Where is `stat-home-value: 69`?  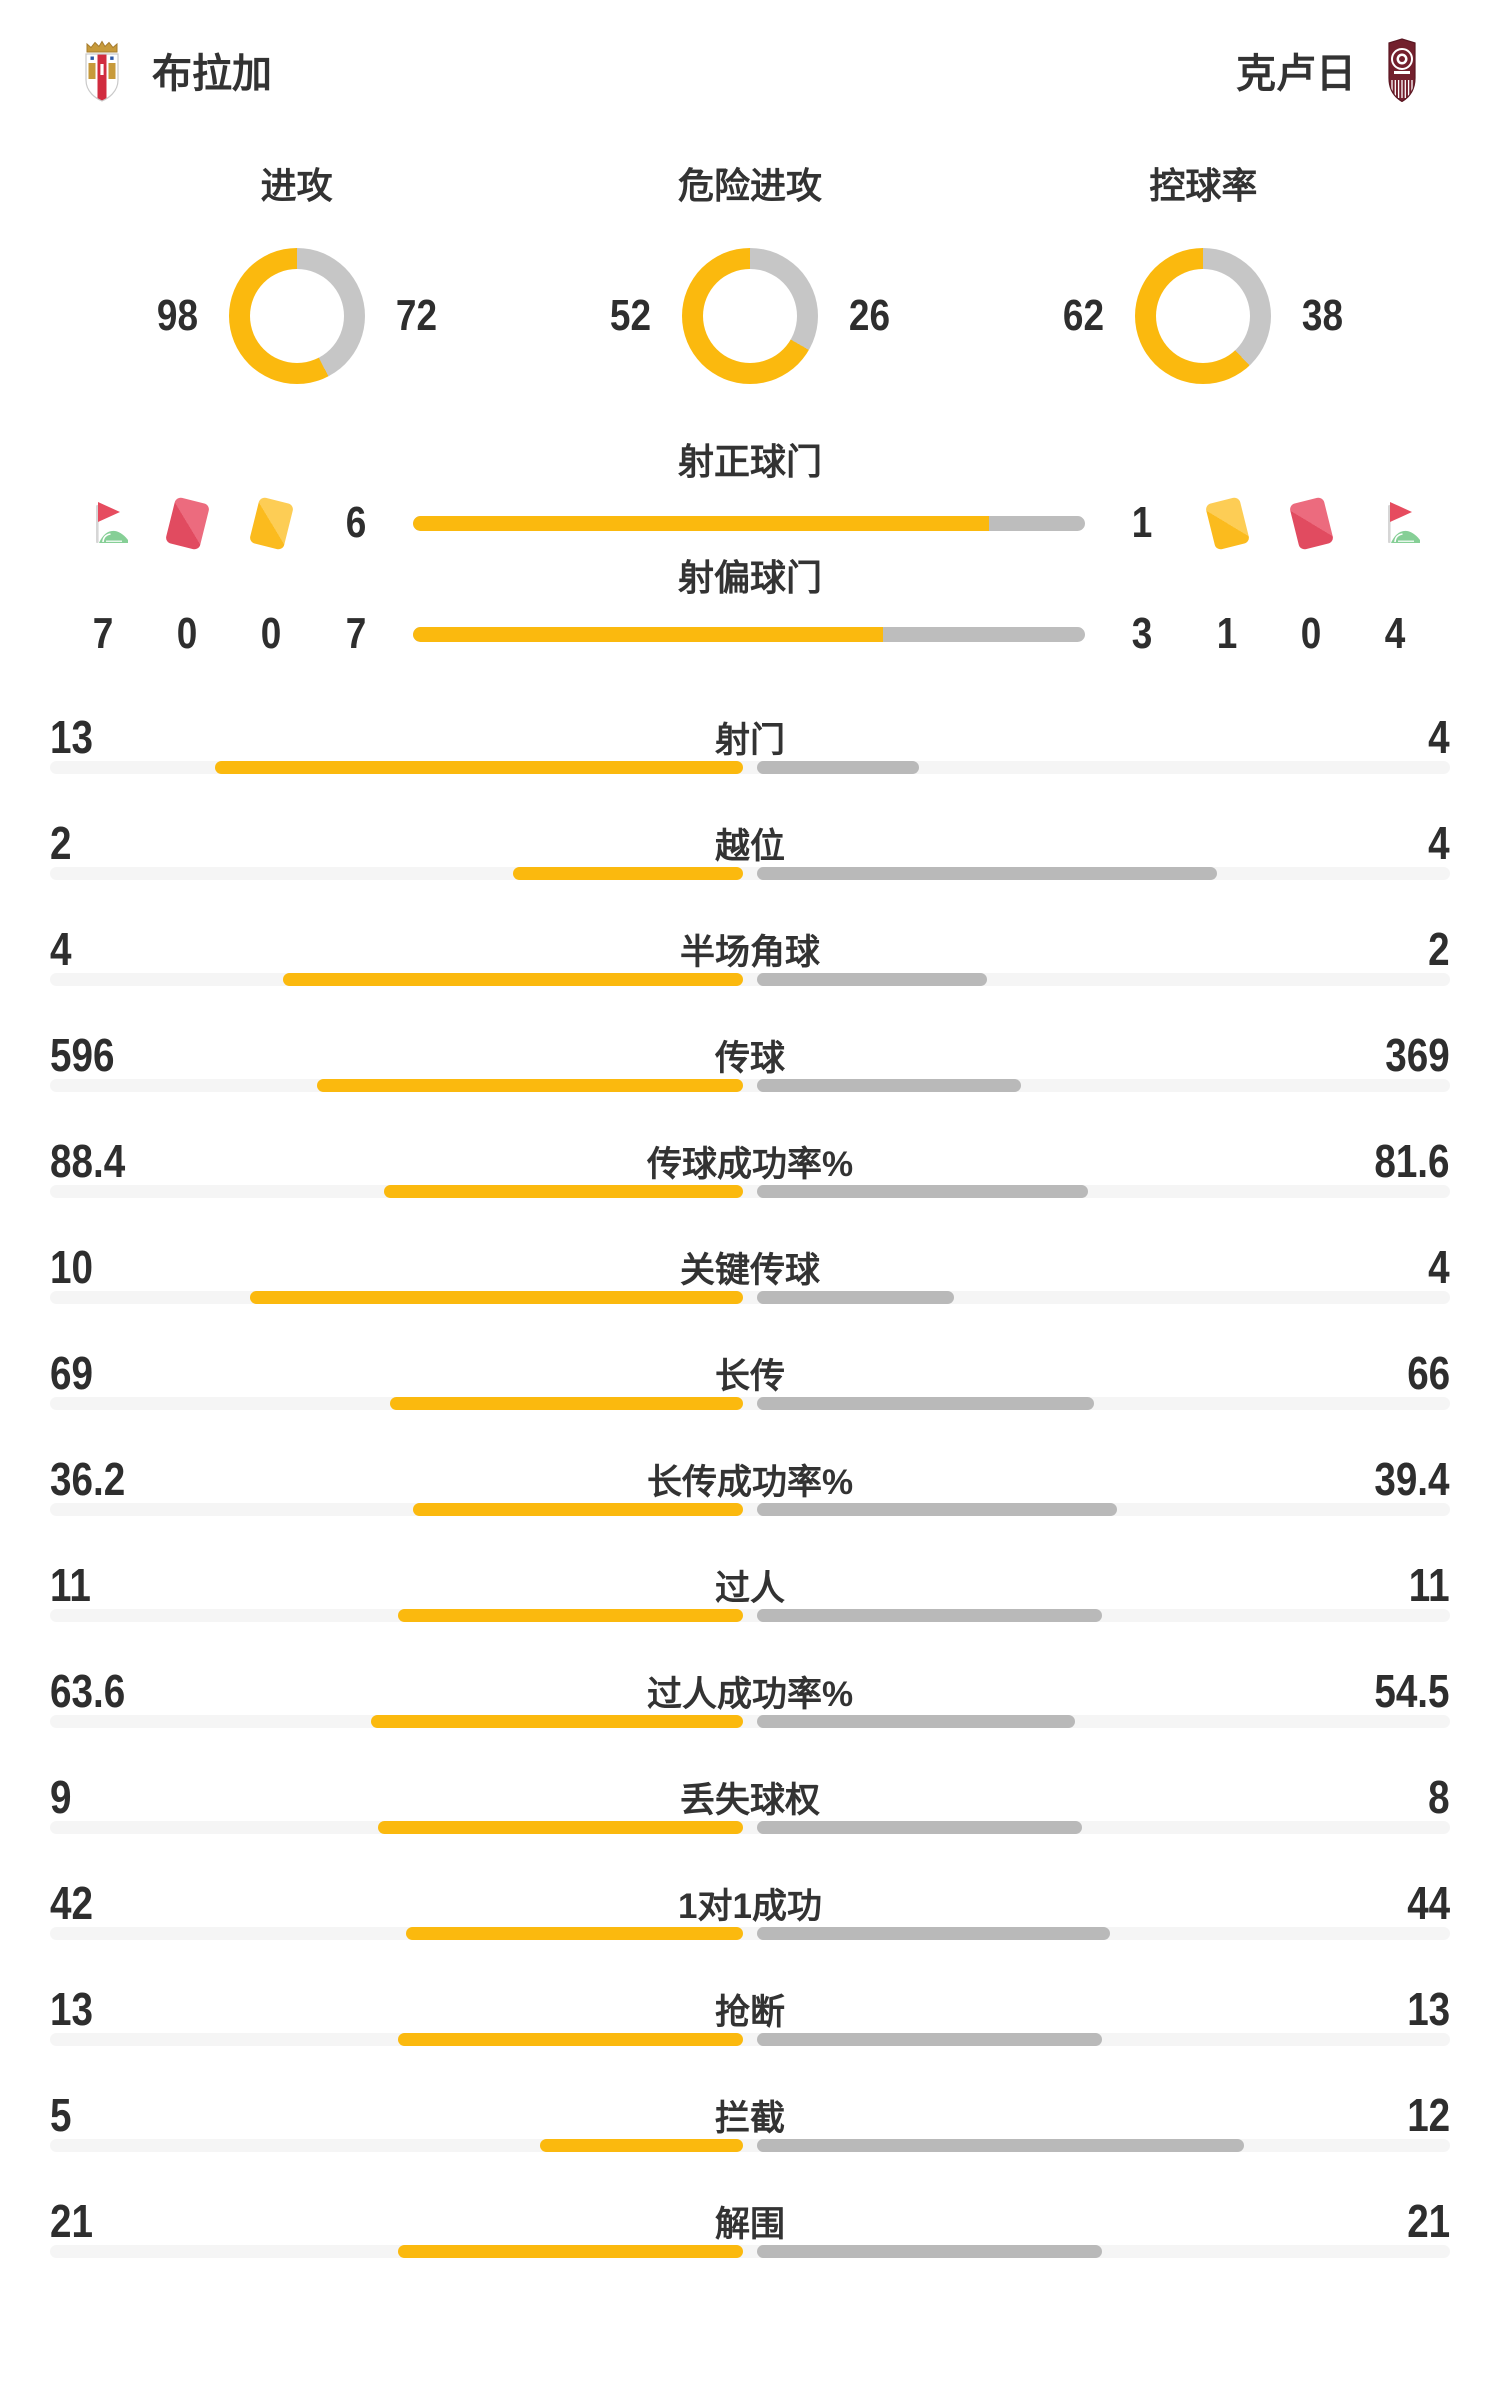 stat-home-value: 69 is located at coordinates (71, 1373).